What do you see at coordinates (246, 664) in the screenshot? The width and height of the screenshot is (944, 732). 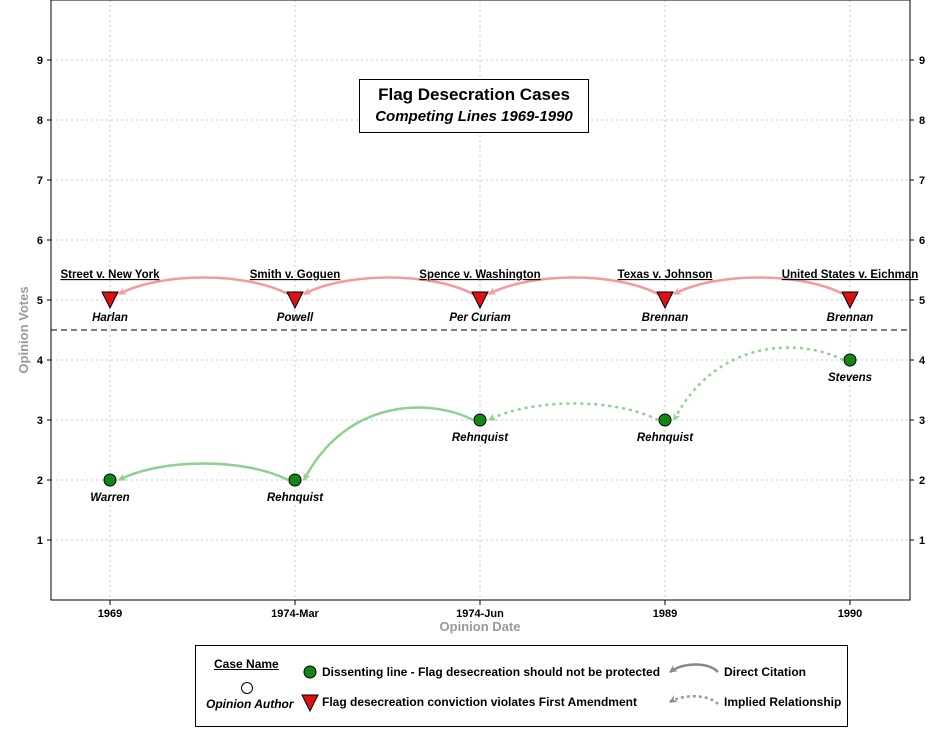 I see `legend-case-name: Case Name` at bounding box center [246, 664].